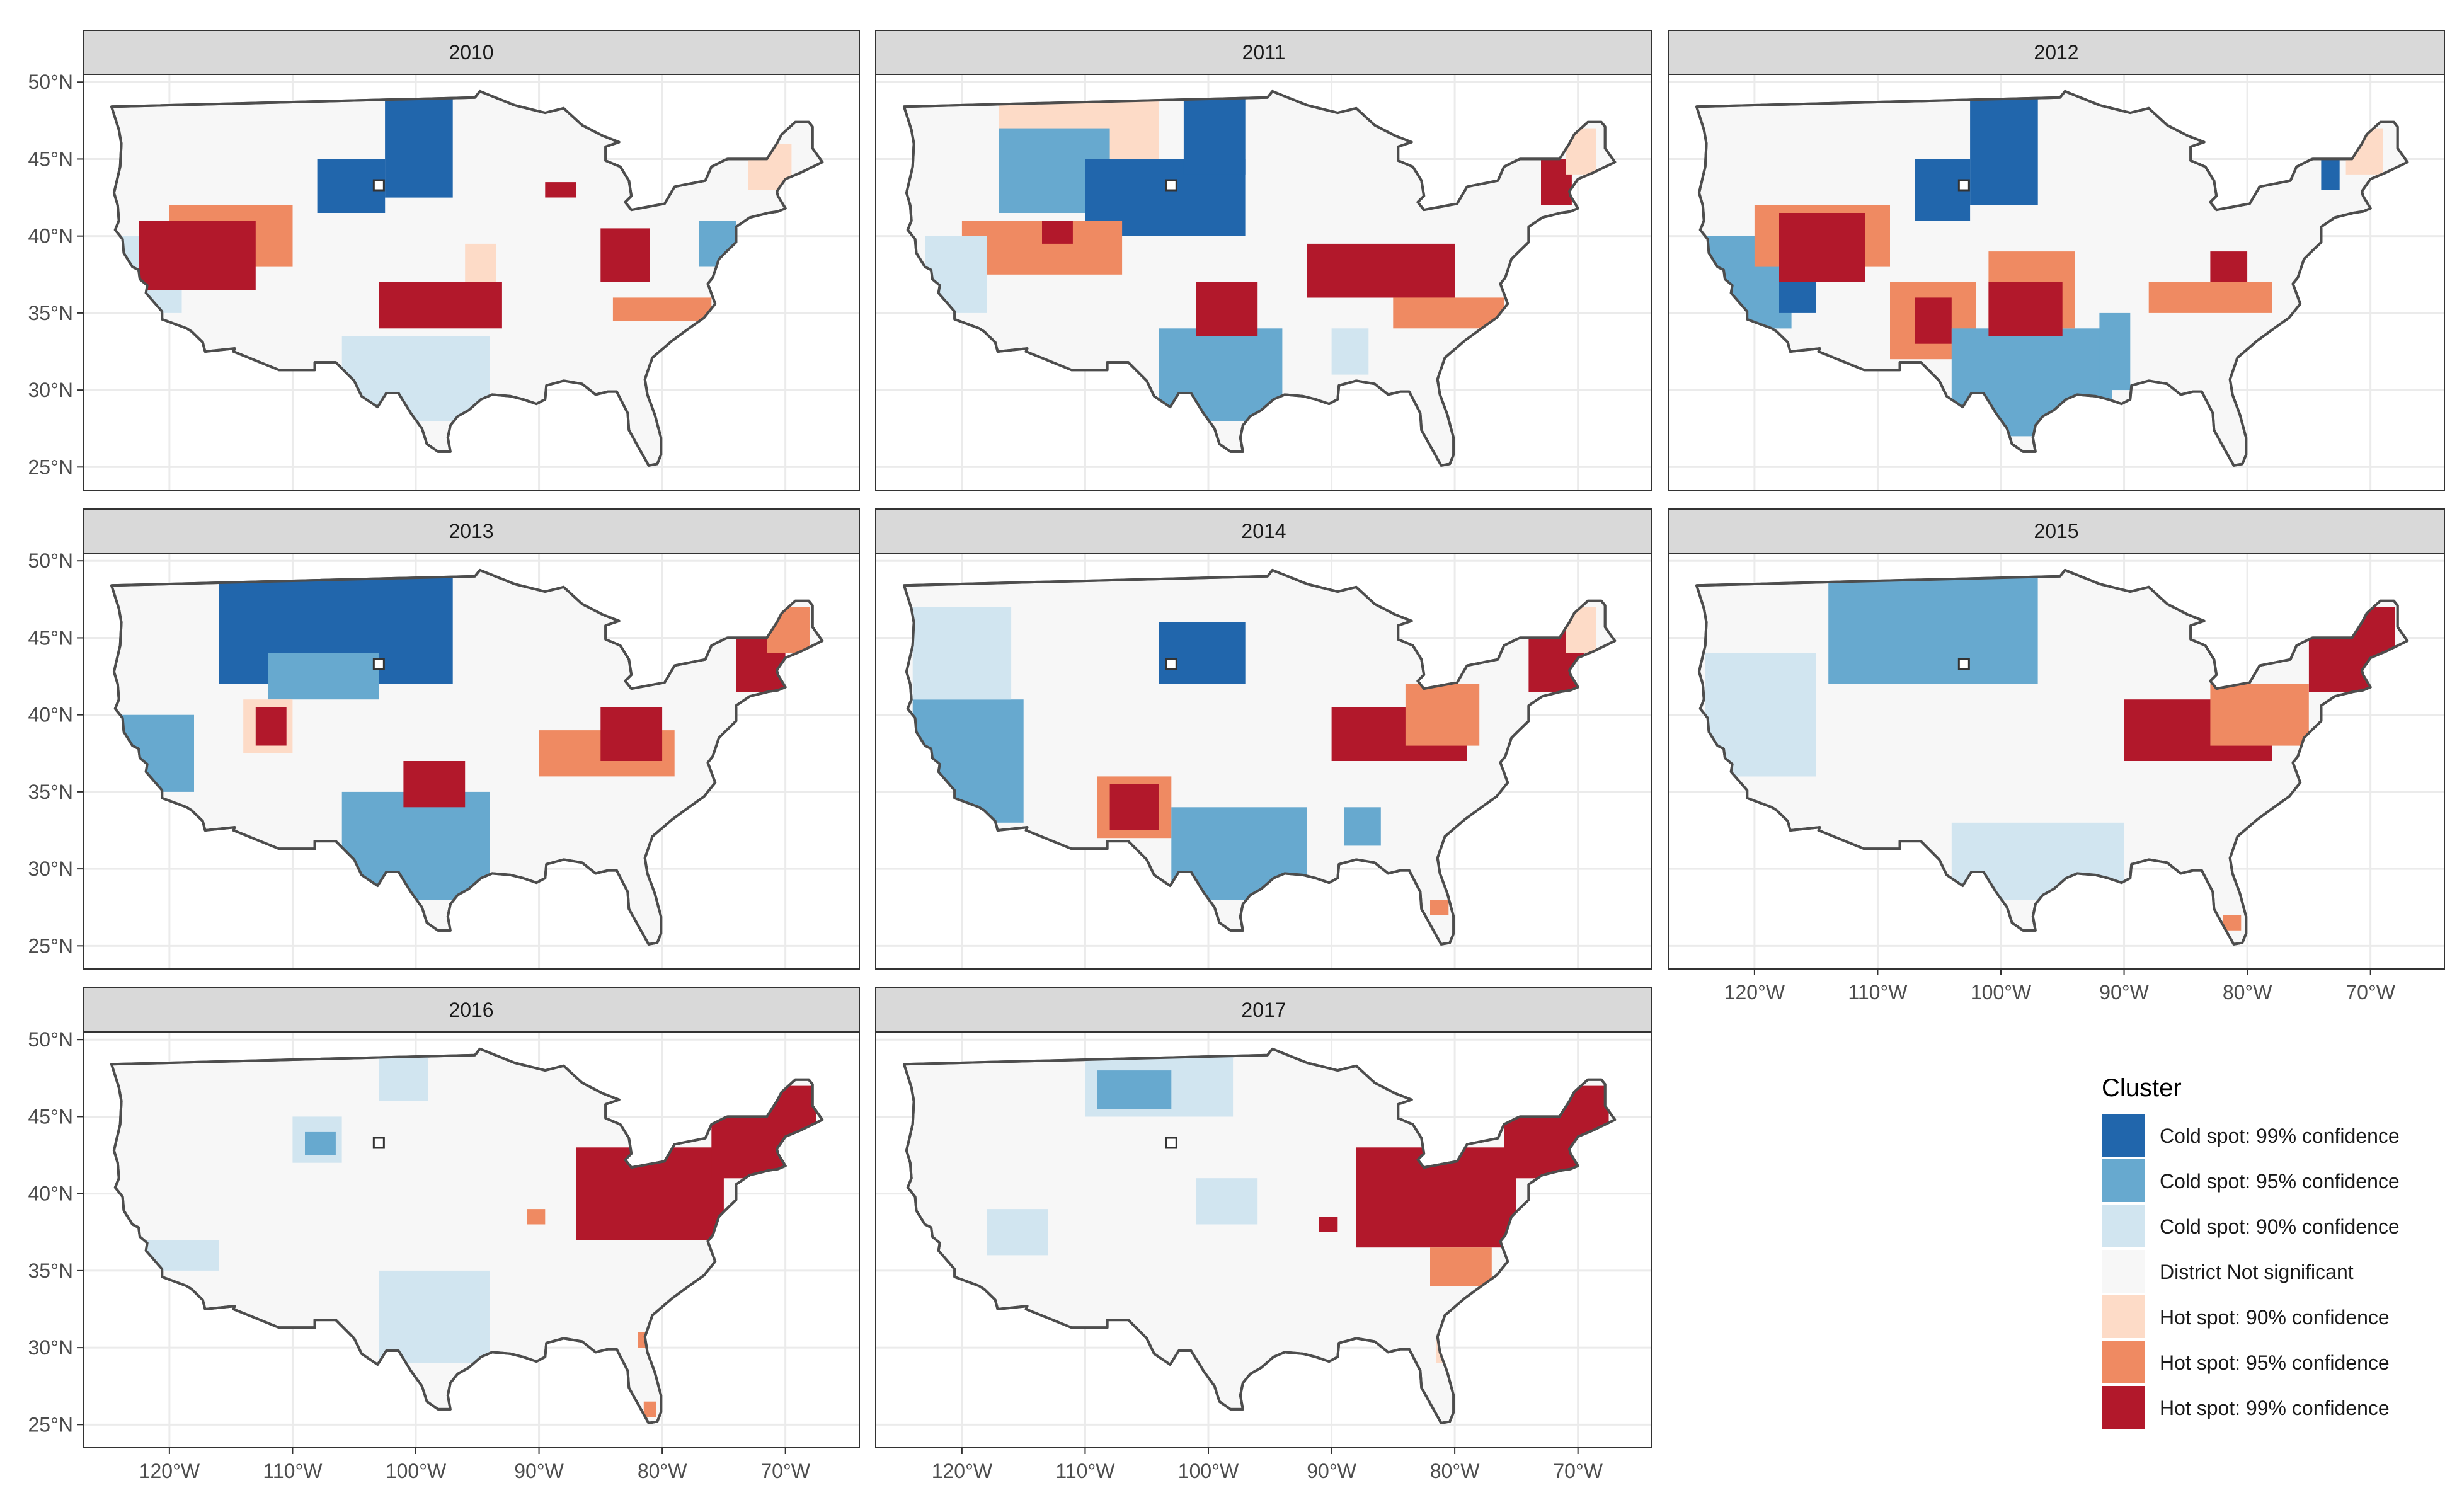  I want to click on panel-2010: 2010 50°N 45°N 40°N 35°N 30°N 25°N, so click(444, 260).